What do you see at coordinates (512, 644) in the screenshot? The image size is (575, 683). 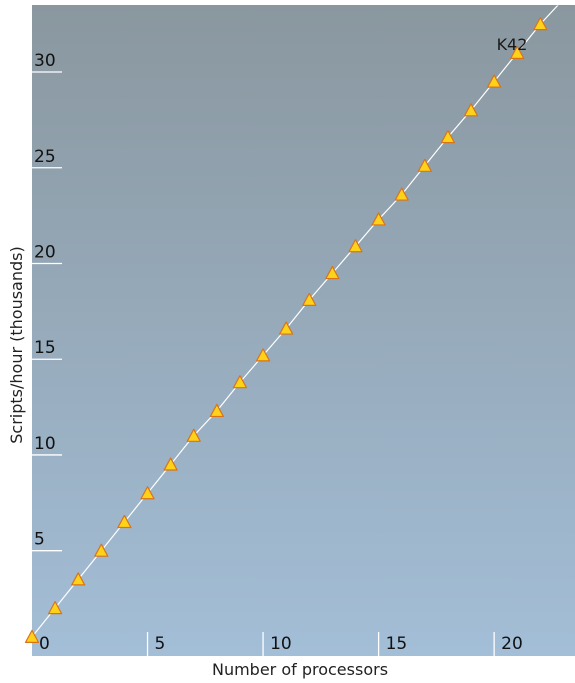 I see `x-tick-label: 20` at bounding box center [512, 644].